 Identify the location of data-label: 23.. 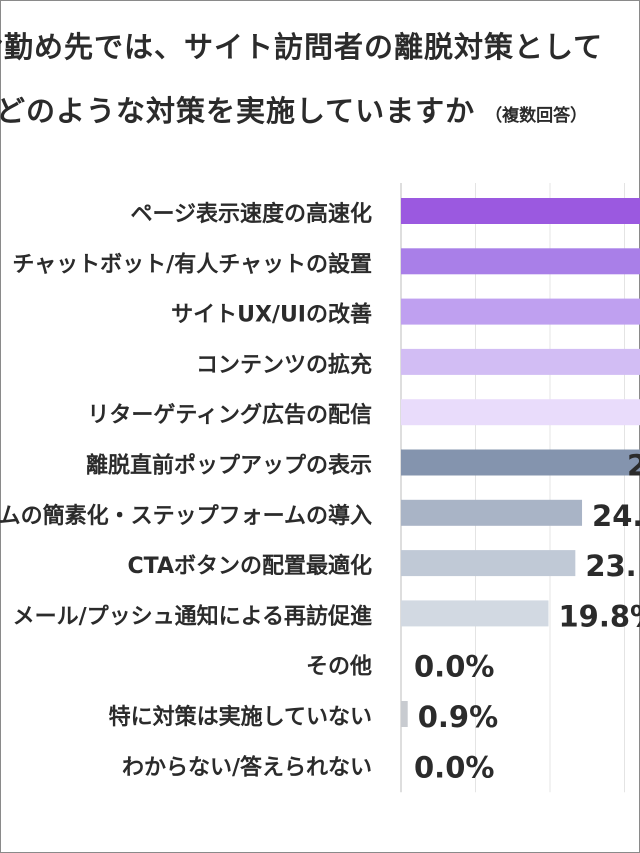
(610, 566).